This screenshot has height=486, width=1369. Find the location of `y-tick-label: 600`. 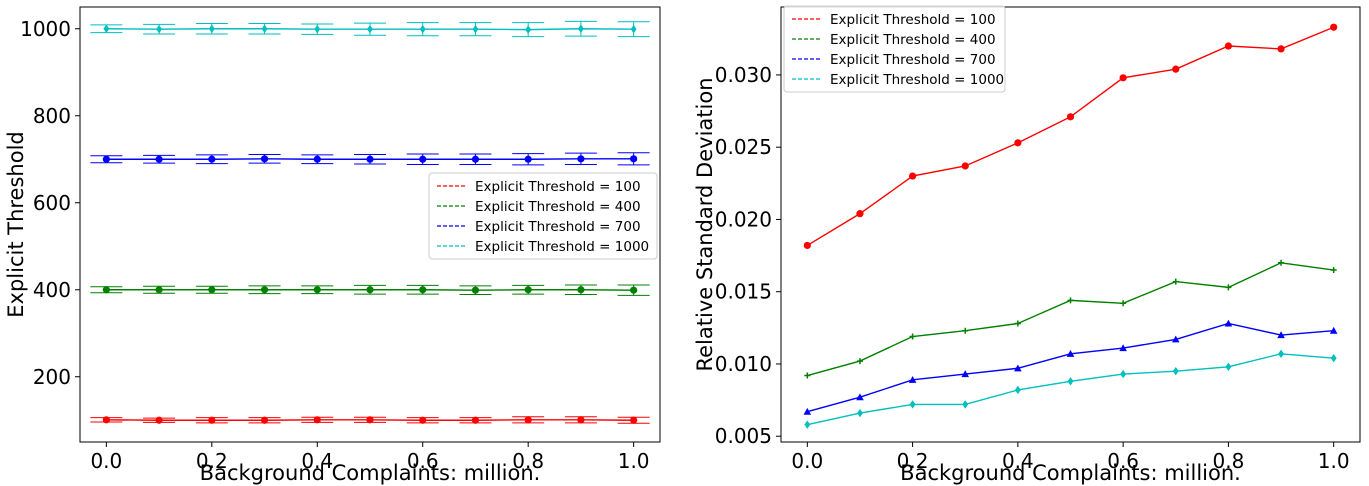

y-tick-label: 600 is located at coordinates (52, 203).